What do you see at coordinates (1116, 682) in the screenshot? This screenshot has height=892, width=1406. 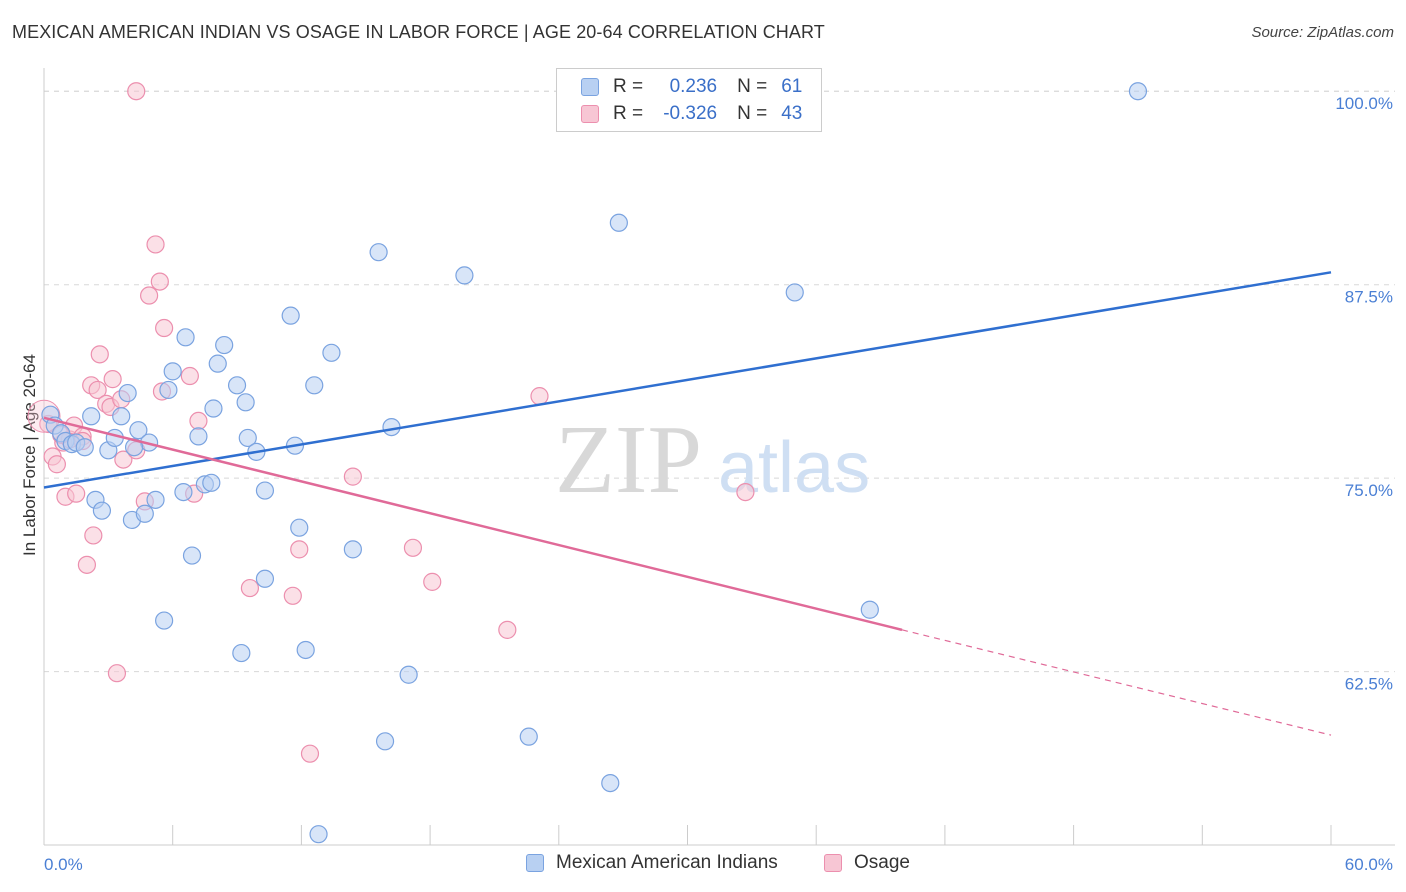 I see `osage-trend-line-extension` at bounding box center [1116, 682].